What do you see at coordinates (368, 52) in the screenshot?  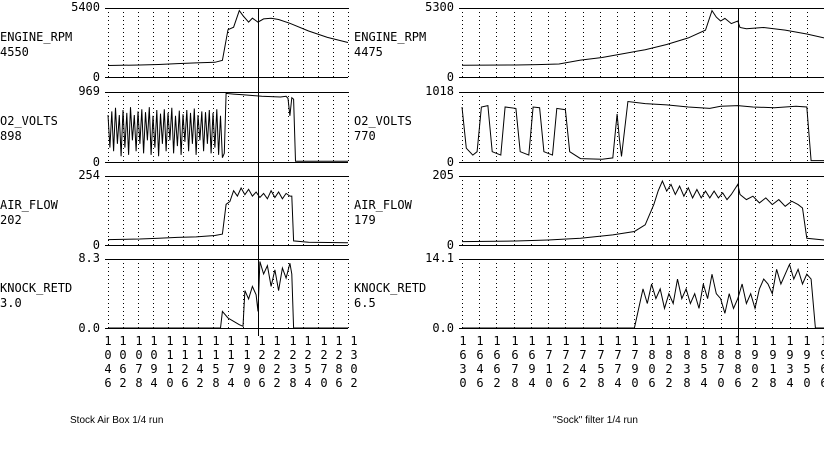 I see `series-readout: 4475` at bounding box center [368, 52].